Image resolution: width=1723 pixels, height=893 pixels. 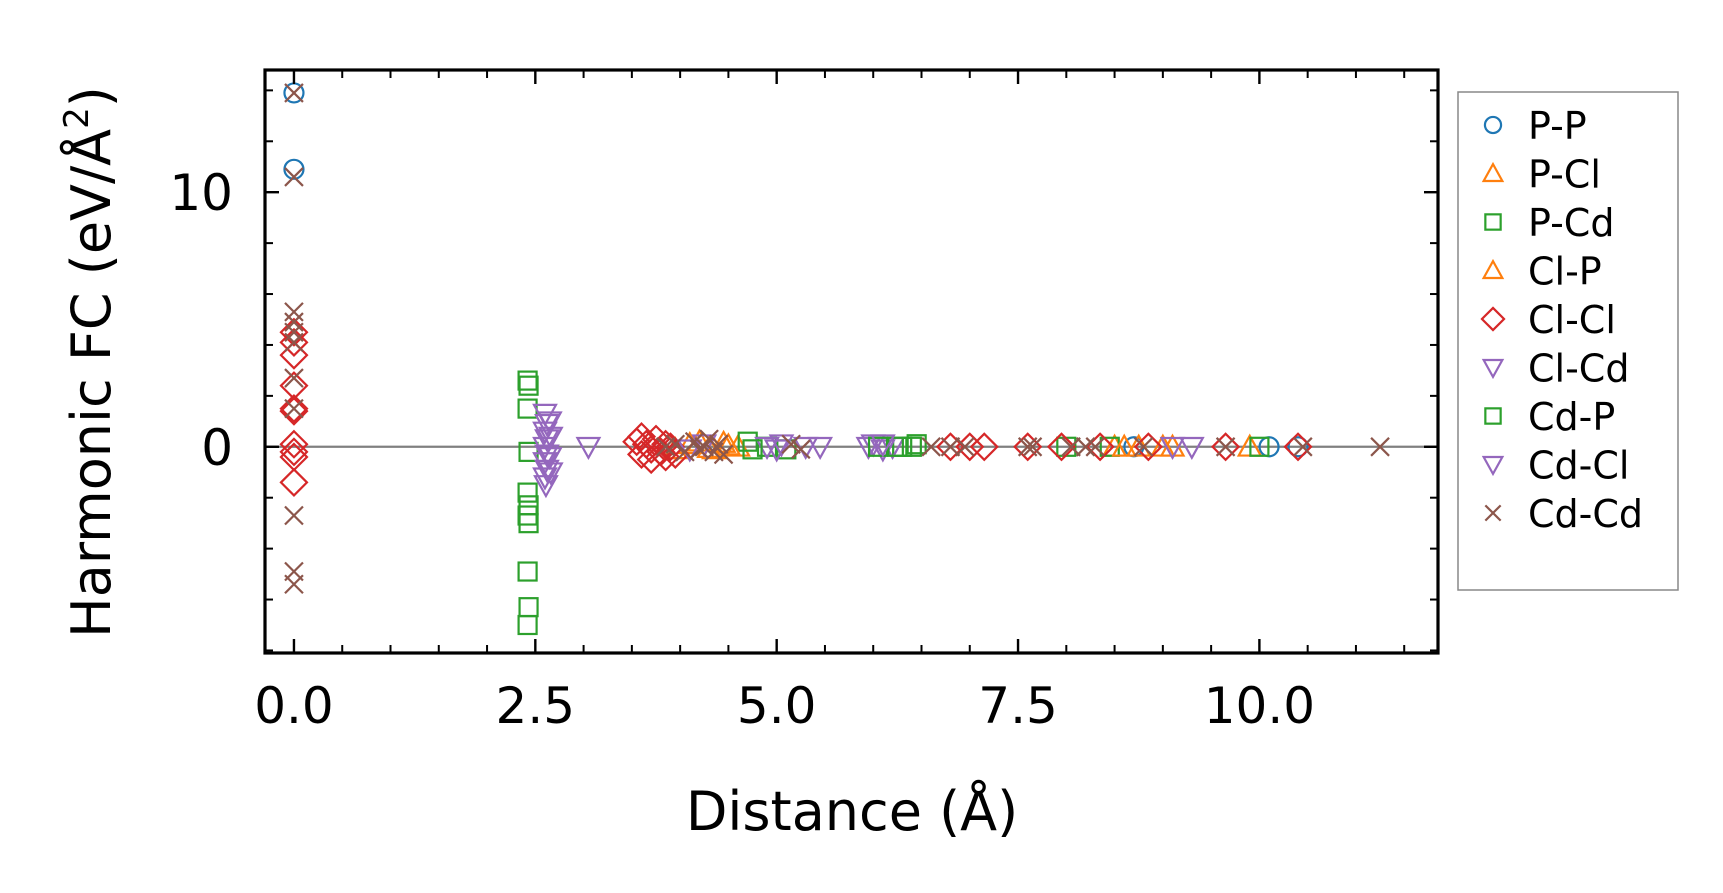 What do you see at coordinates (201, 320) in the screenshot?
I see `y-tick-labels: 0 10` at bounding box center [201, 320].